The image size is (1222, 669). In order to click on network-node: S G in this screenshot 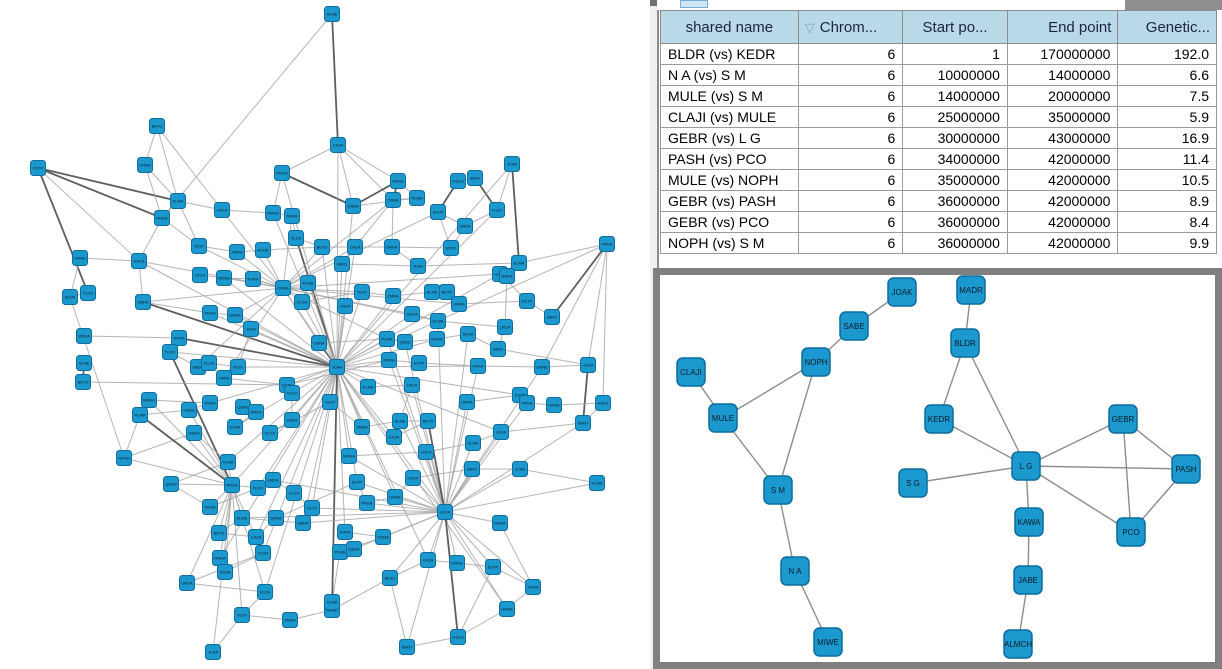, I will do `click(913, 483)`.